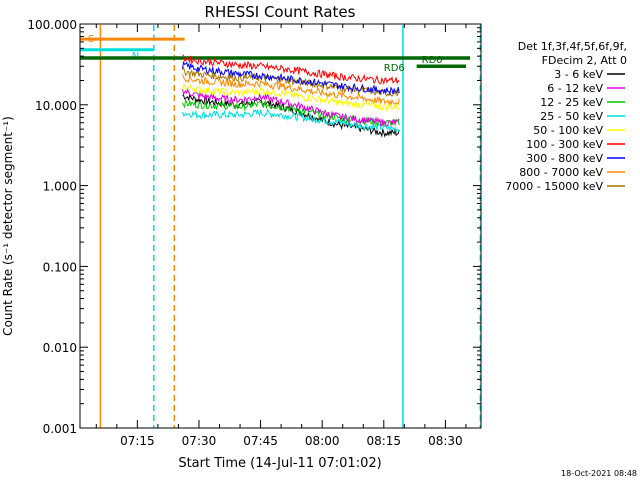 The image size is (640, 480). Describe the element at coordinates (564, 158) in the screenshot. I see `legend-entry-label: 300 - 800 keV` at that location.